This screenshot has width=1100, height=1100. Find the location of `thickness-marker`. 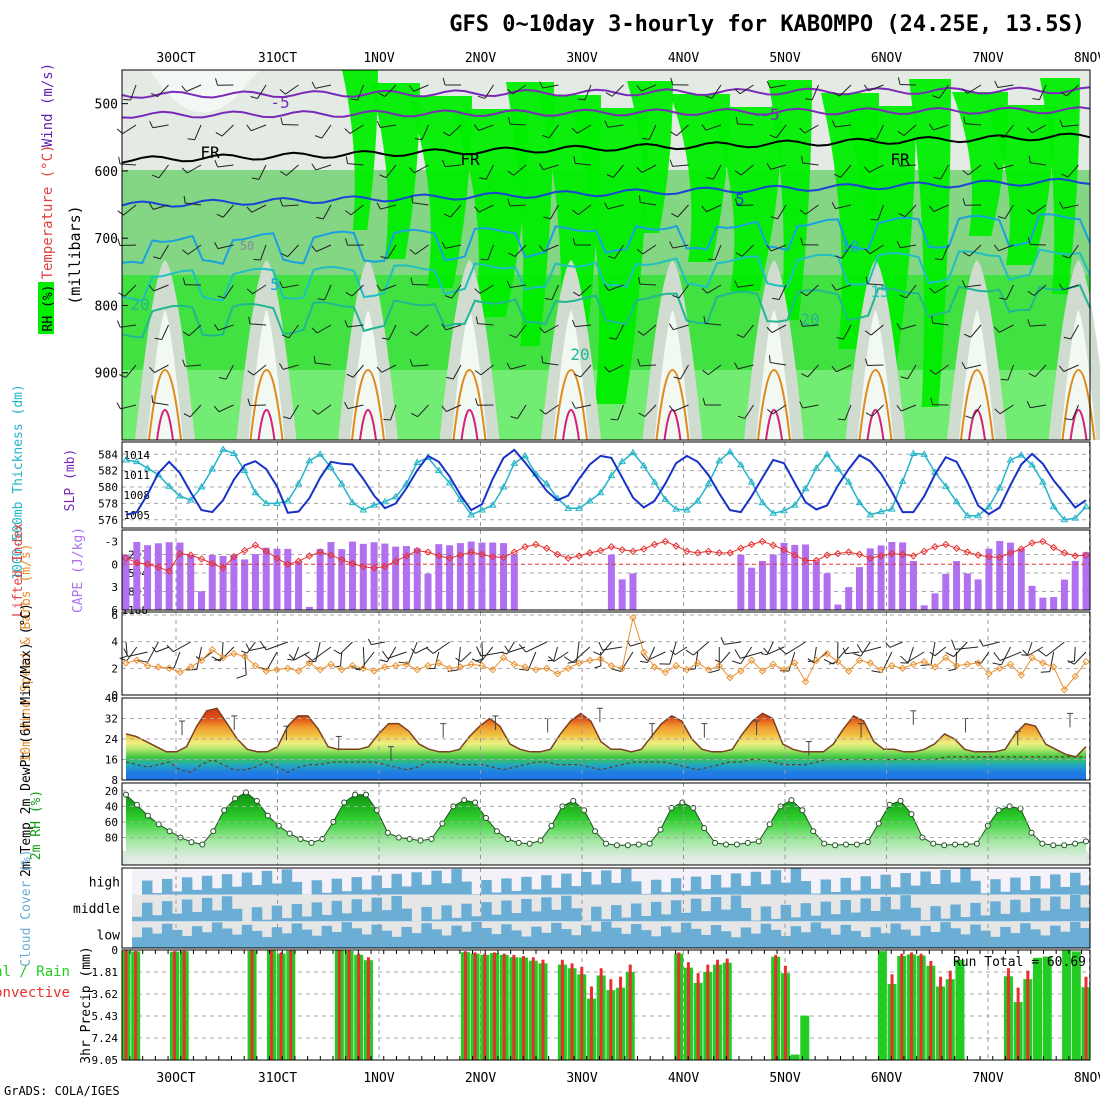

thickness-marker is located at coordinates (1086, 506).